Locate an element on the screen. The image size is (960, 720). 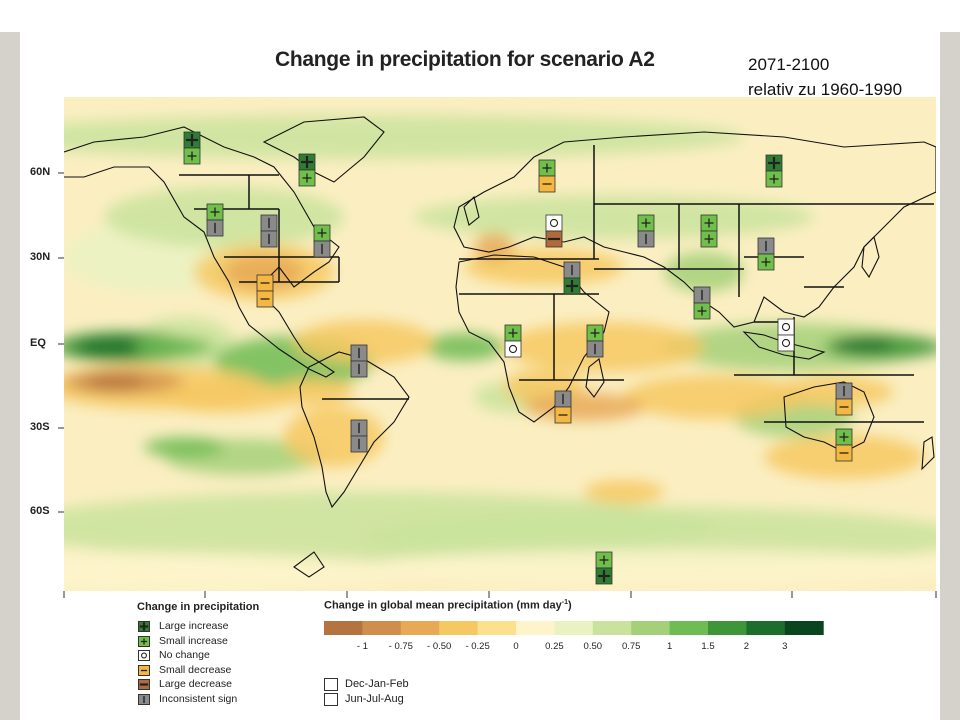
colorbar is located at coordinates (574, 628).